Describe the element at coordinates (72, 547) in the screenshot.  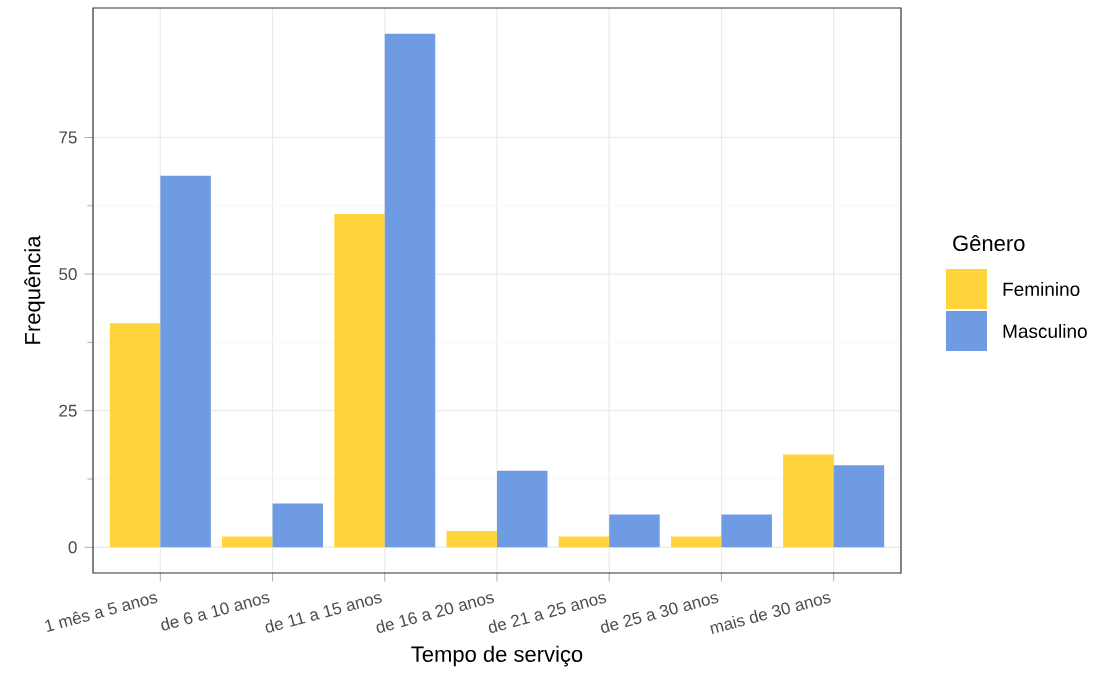
I see `y-tick-label: 0` at that location.